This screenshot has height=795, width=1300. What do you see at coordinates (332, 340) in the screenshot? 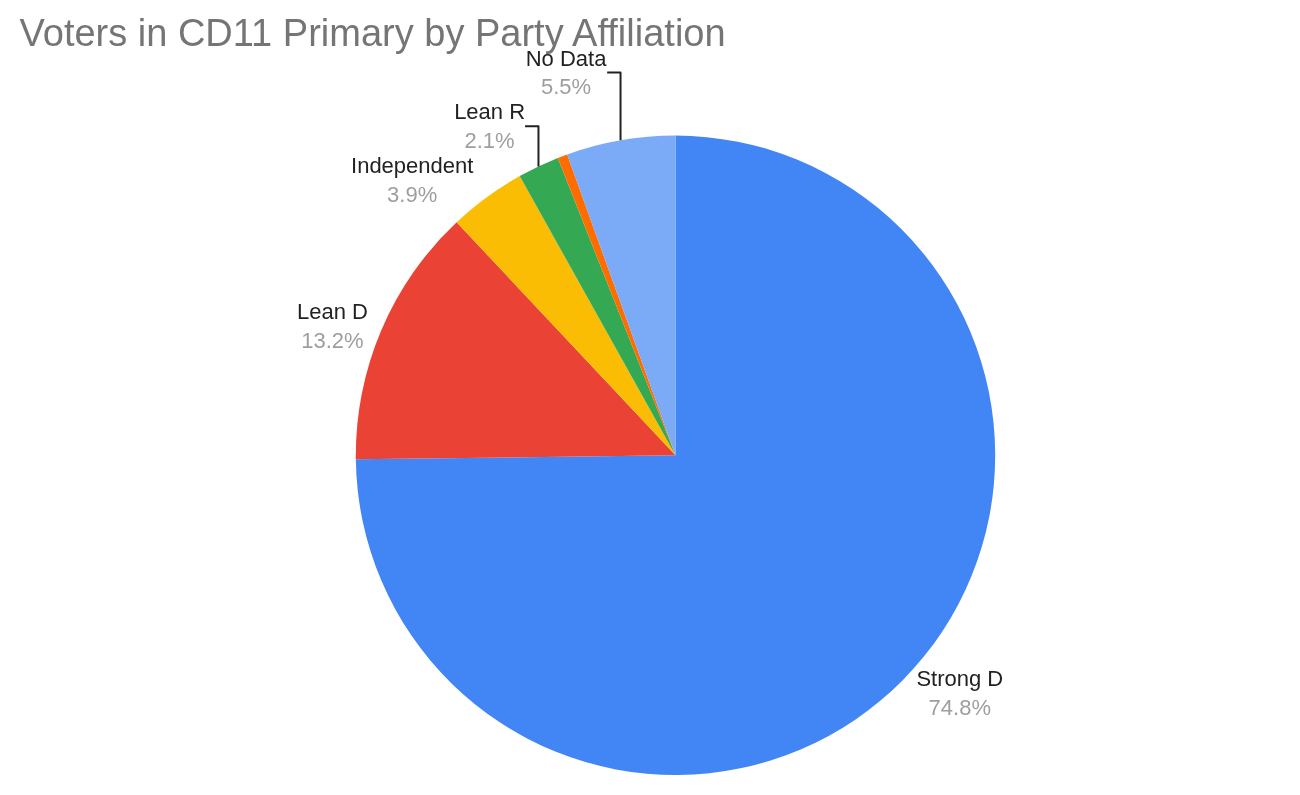
I see `data-label: 13.2%` at bounding box center [332, 340].